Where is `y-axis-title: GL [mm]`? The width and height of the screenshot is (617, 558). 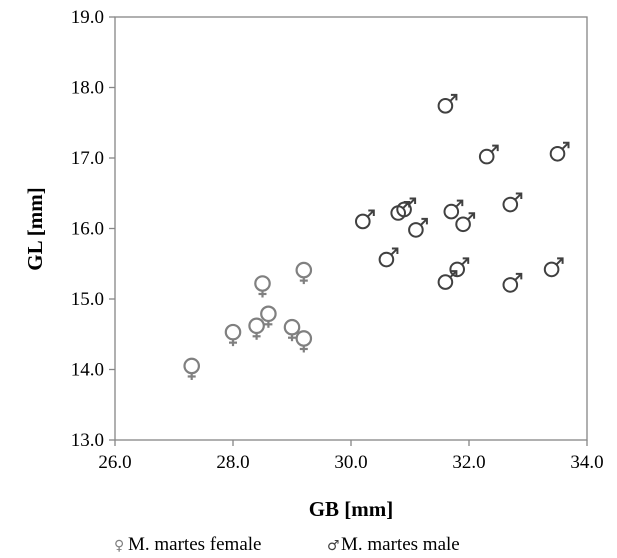 y-axis-title: GL [mm] is located at coordinates (35, 228).